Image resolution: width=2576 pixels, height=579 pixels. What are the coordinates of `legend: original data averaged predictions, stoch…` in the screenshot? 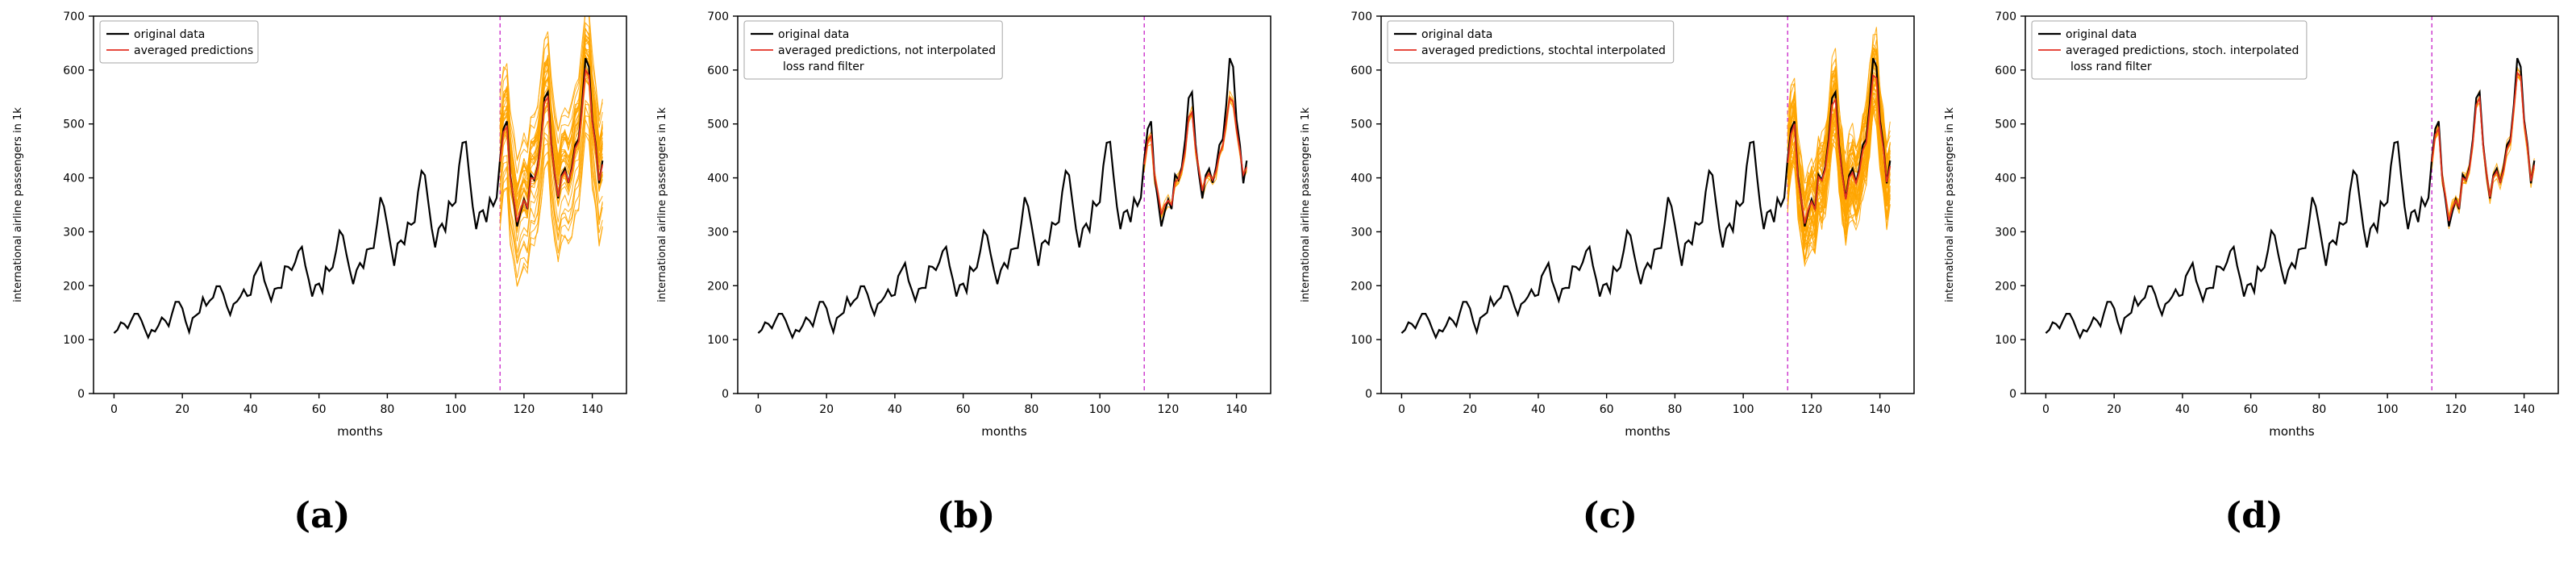 It's located at (2169, 50).